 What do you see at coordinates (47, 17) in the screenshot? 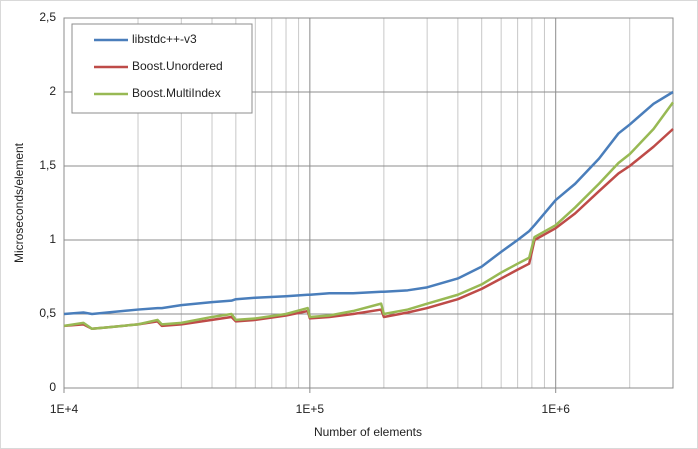
I see `y-tick-label: 2,5` at bounding box center [47, 17].